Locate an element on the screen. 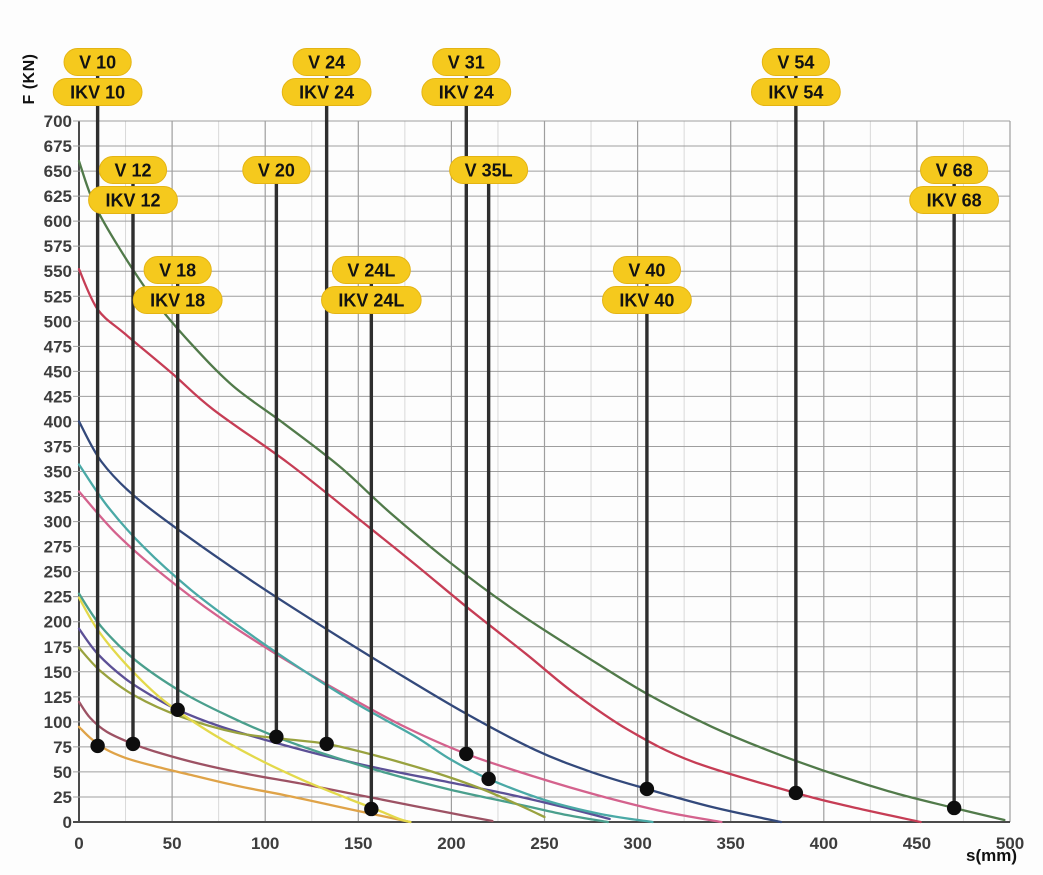  y-tick-label: 425 is located at coordinates (58, 396).